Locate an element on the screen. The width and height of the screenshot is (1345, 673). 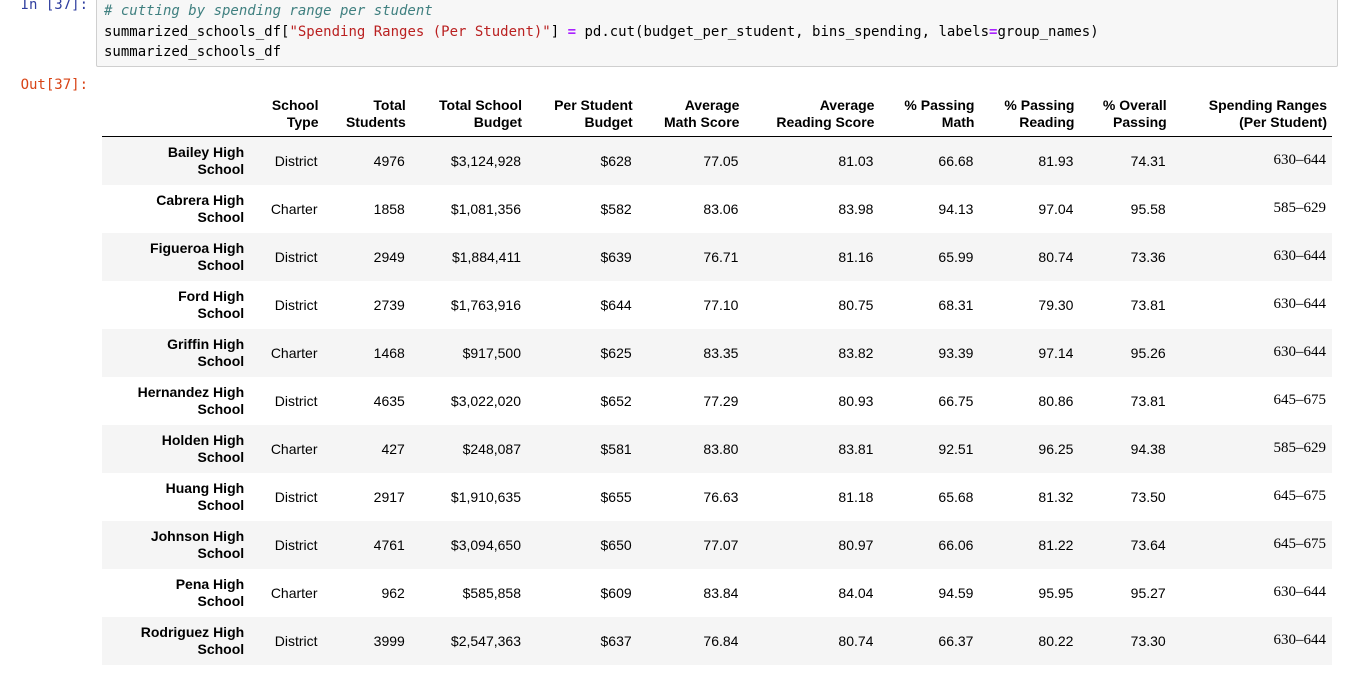
table-cell: 2739 is located at coordinates (389, 304).